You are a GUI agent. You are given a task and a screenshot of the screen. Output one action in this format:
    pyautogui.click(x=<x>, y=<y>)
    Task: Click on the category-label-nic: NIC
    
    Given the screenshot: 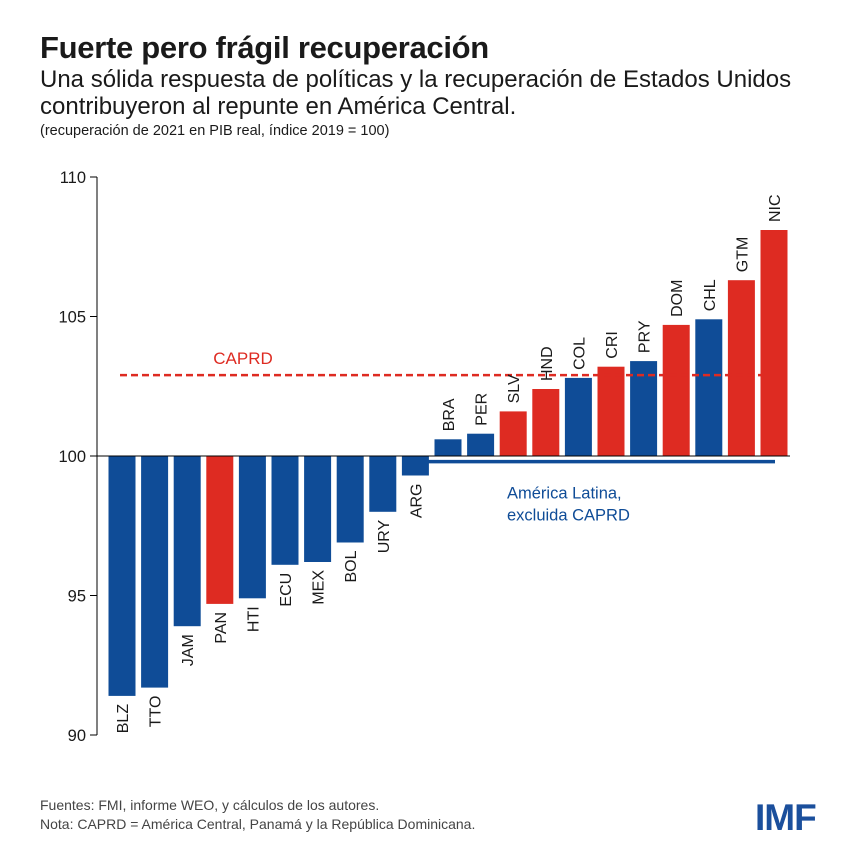 What is the action you would take?
    pyautogui.click(x=775, y=208)
    